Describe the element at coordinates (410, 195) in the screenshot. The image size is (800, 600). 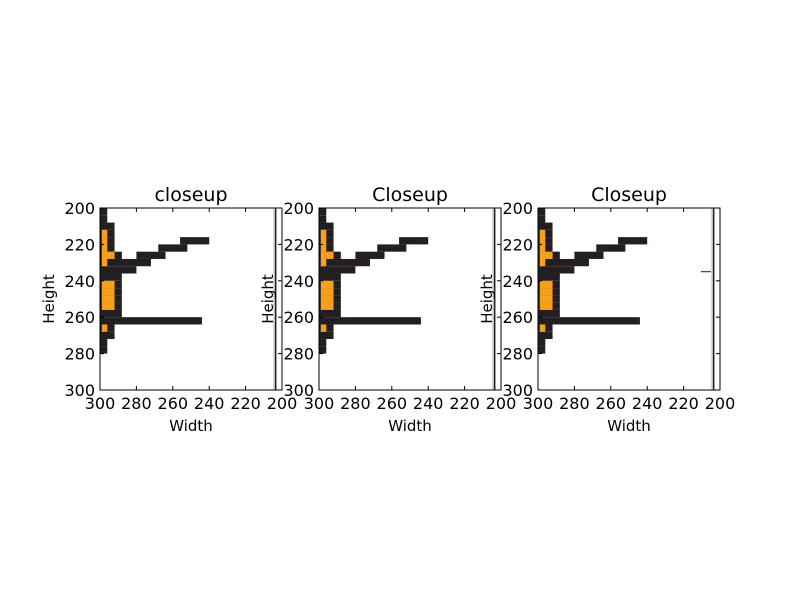
I see `chart-title: Closeup` at that location.